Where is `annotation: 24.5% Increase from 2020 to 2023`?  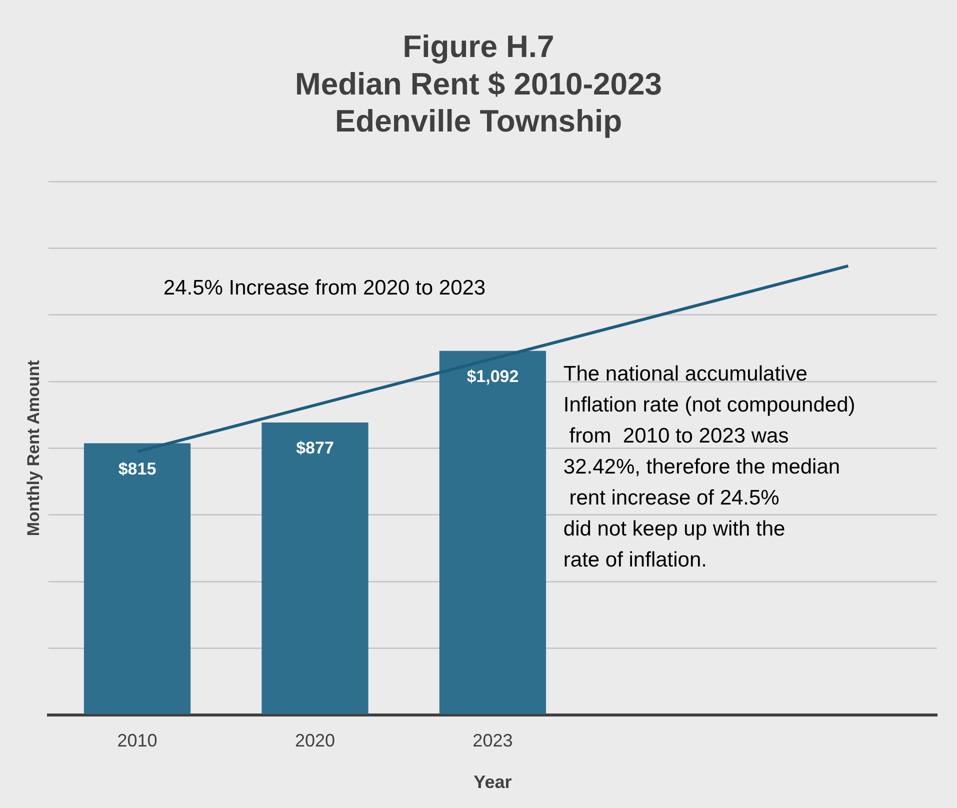 annotation: 24.5% Increase from 2020 to 2023 is located at coordinates (324, 288).